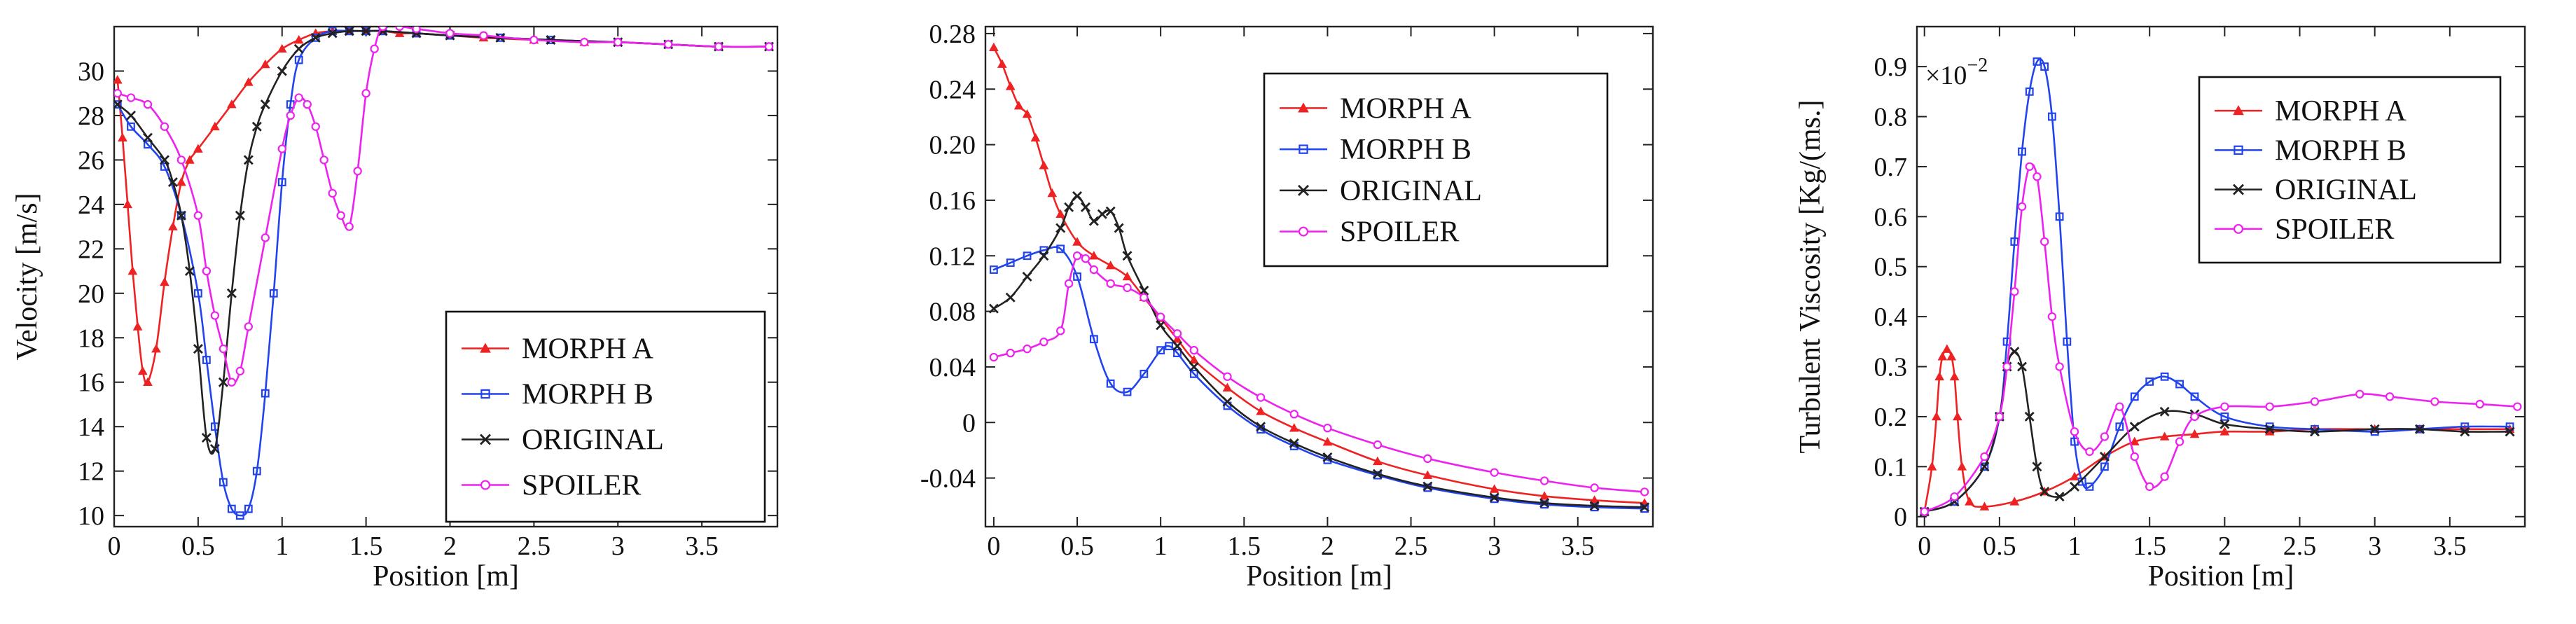  What do you see at coordinates (282, 547) in the screenshot?
I see `x-tick-label: 1` at bounding box center [282, 547].